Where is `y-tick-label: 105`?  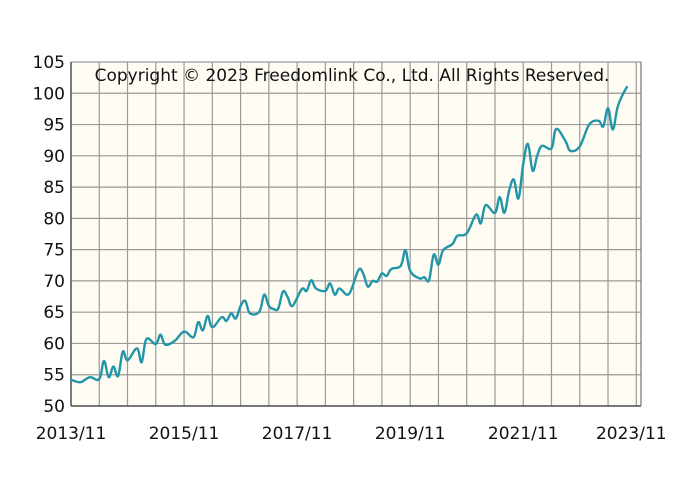
y-tick-label: 105 is located at coordinates (49, 63).